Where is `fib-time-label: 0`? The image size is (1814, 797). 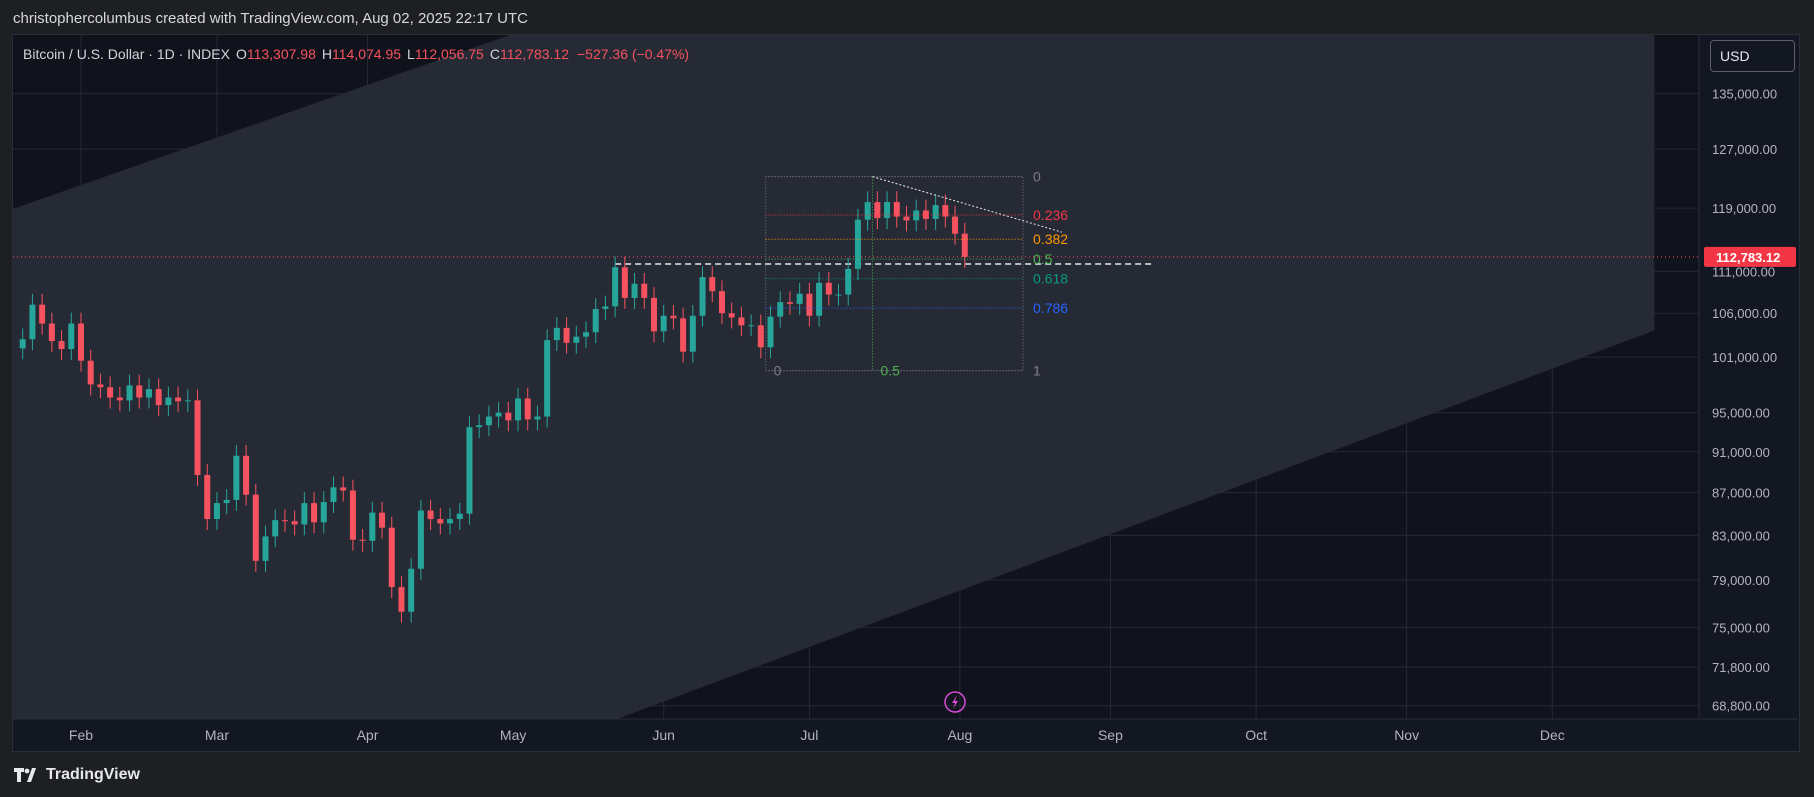
fib-time-label: 0 is located at coordinates (778, 371).